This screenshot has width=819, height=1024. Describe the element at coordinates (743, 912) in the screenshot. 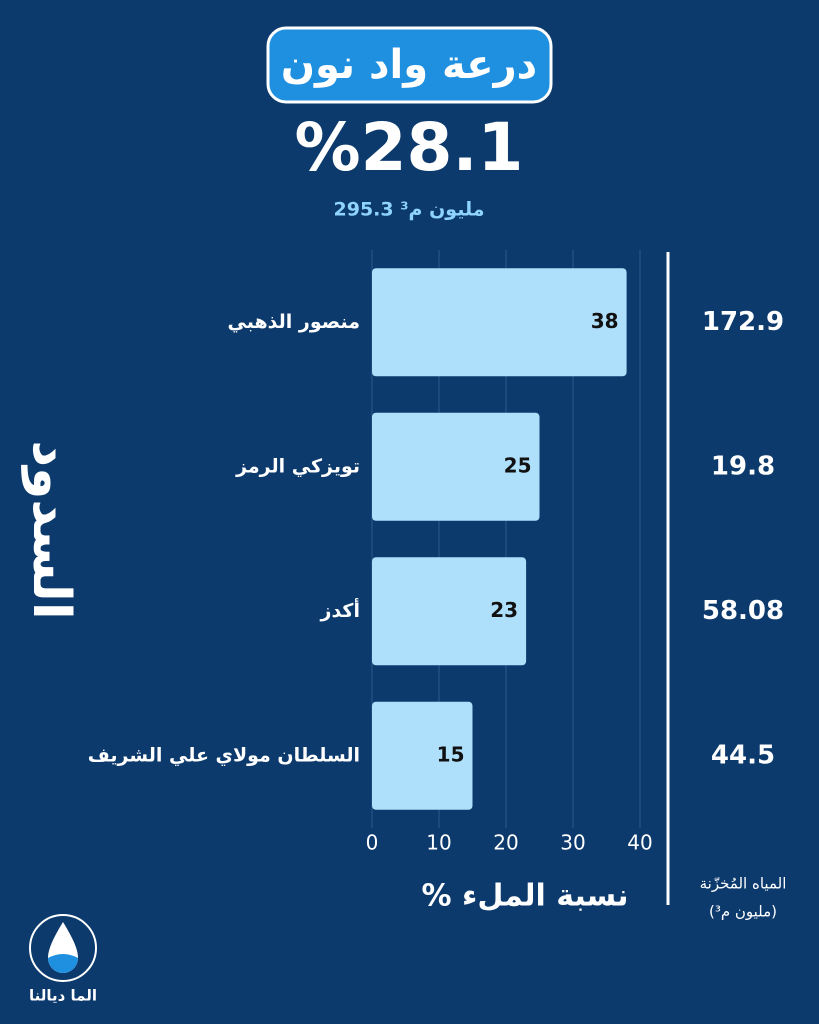

I see `stored-unit: (مليون م³)` at that location.